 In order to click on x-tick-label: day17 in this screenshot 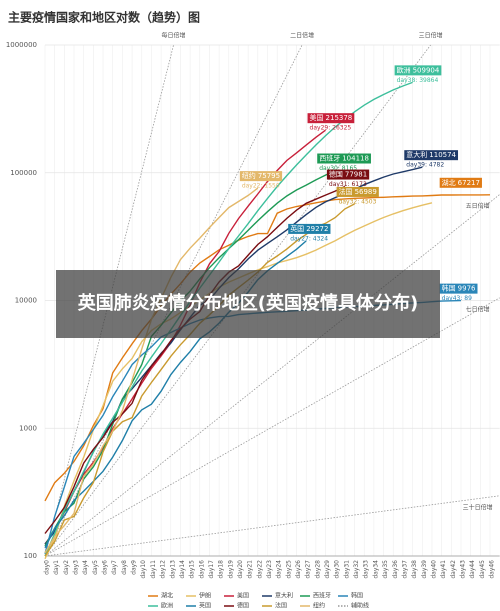, I will do `click(211, 569)`.